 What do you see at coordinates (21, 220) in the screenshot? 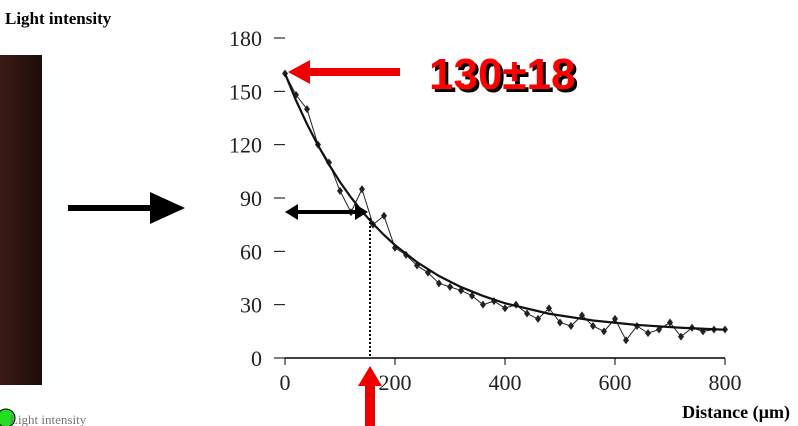
I see `image-strip` at bounding box center [21, 220].